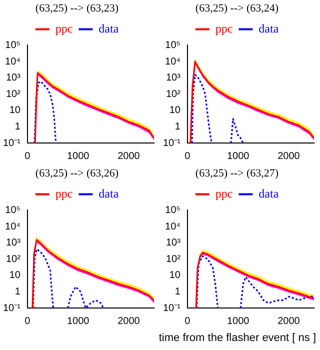  What do you see at coordinates (237, 173) in the screenshot?
I see `chart-title: (63,25) --> (63,27)` at bounding box center [237, 173].